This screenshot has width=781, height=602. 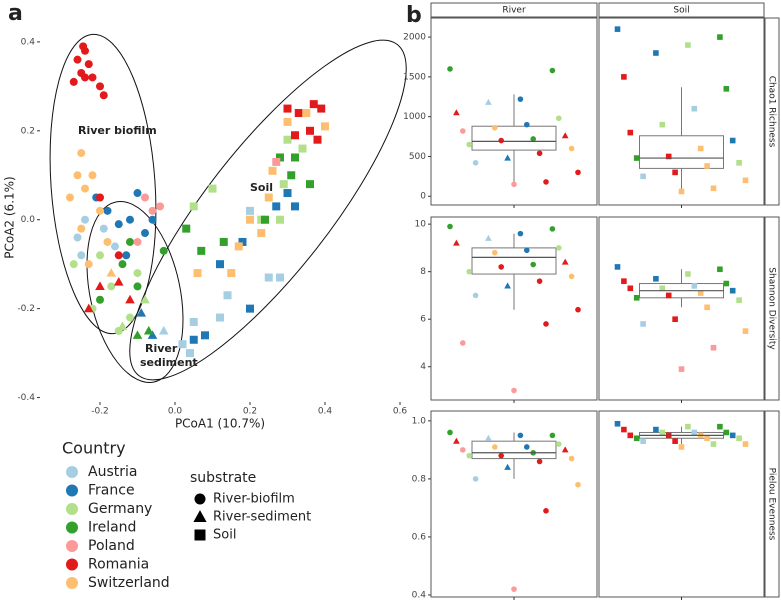 What do you see at coordinates (120, 509) in the screenshot?
I see `legend-label: Germany` at bounding box center [120, 509].